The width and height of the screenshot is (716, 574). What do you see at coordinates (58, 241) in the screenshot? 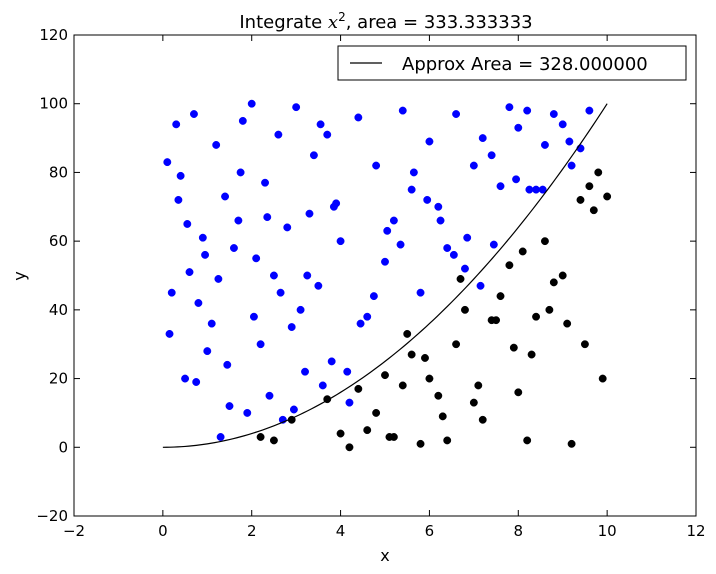
I see `y-tick-label: 60` at bounding box center [58, 241].